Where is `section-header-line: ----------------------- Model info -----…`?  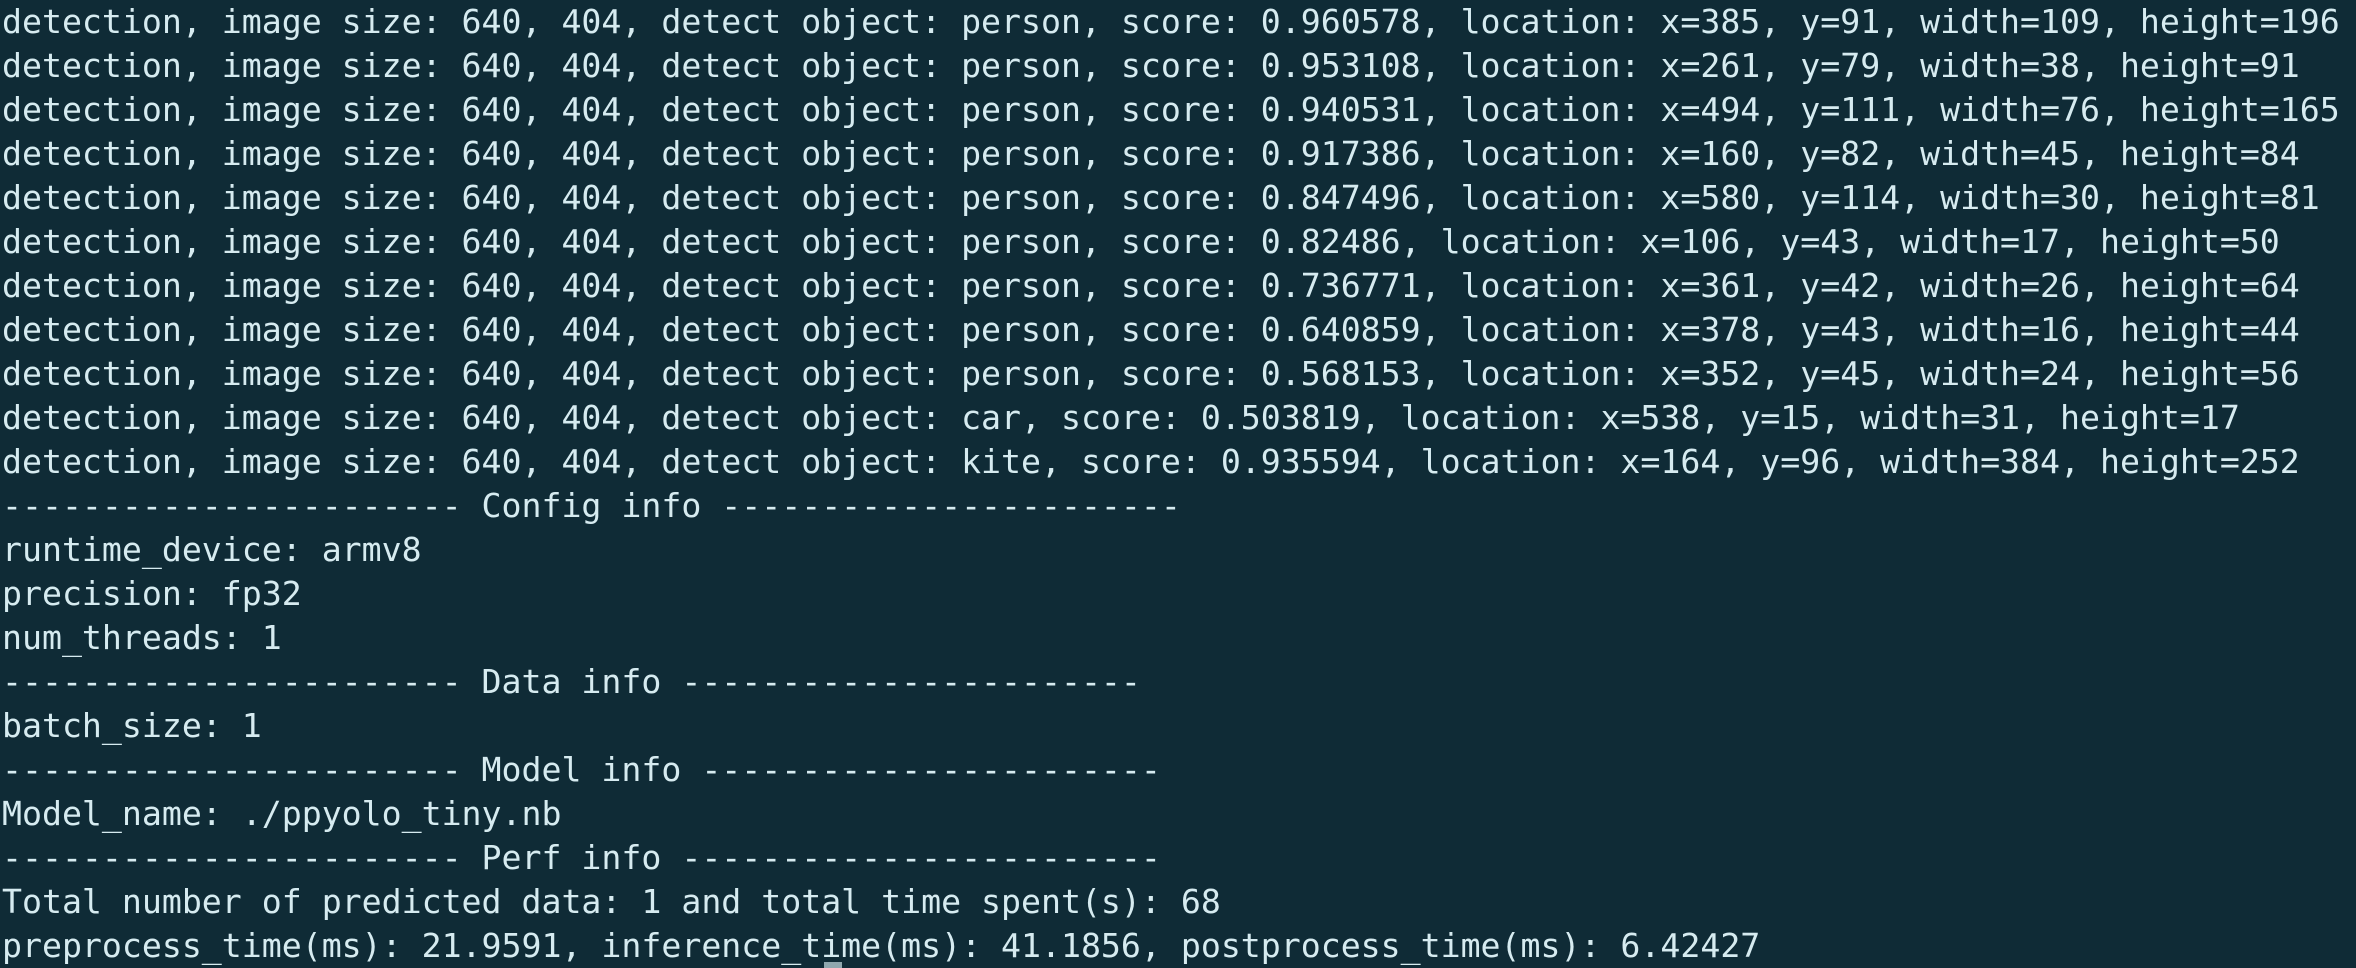 section-header-line: ----------------------- Model info -----… is located at coordinates (581, 769).